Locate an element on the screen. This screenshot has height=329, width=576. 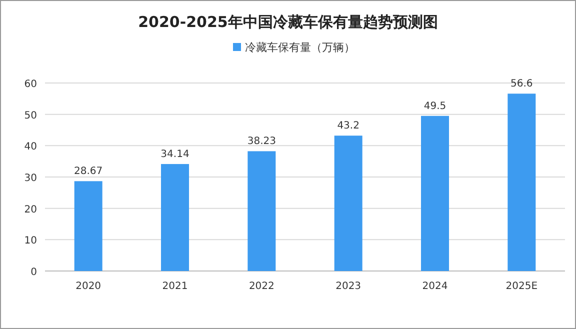
chart-title: 2020-2025年中国冷藏车保有量趋势预测图 is located at coordinates (288, 22).